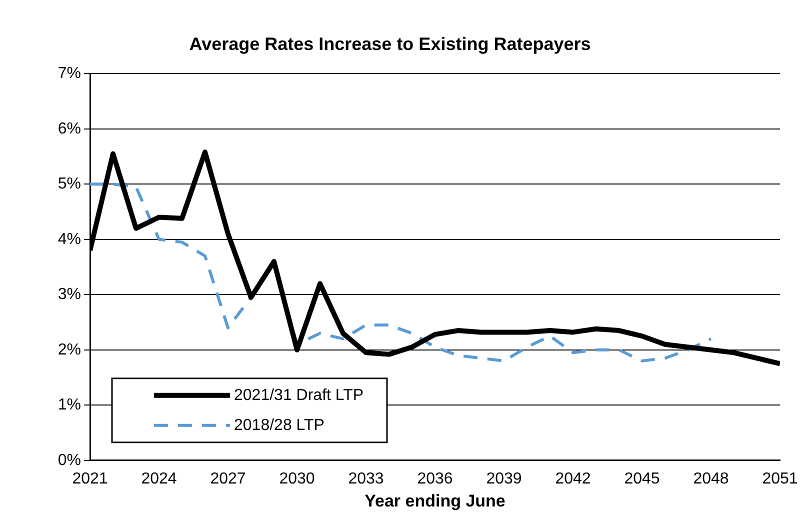 The image size is (811, 524). I want to click on x-tick-label: 2027, so click(228, 479).